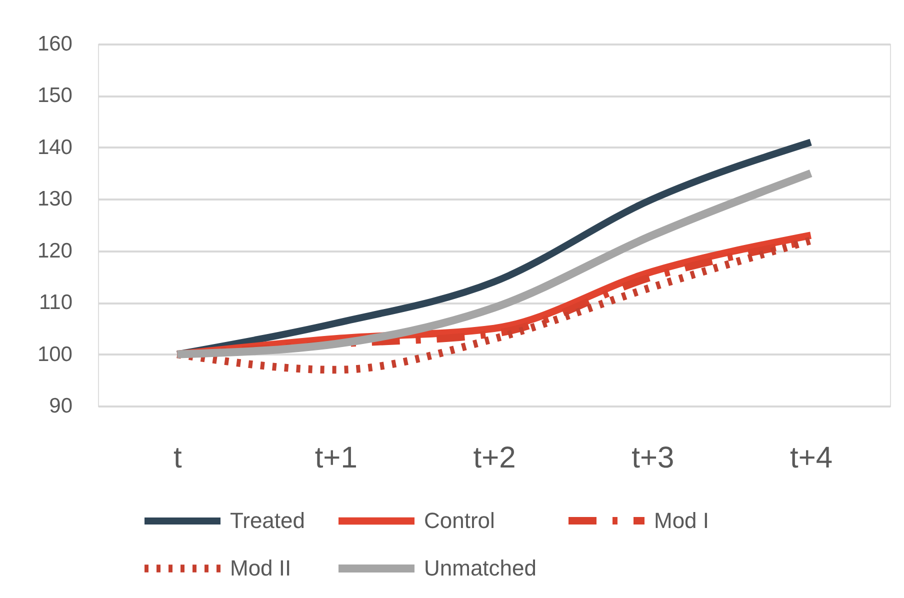  I want to click on legend-label: Mod II, so click(261, 568).